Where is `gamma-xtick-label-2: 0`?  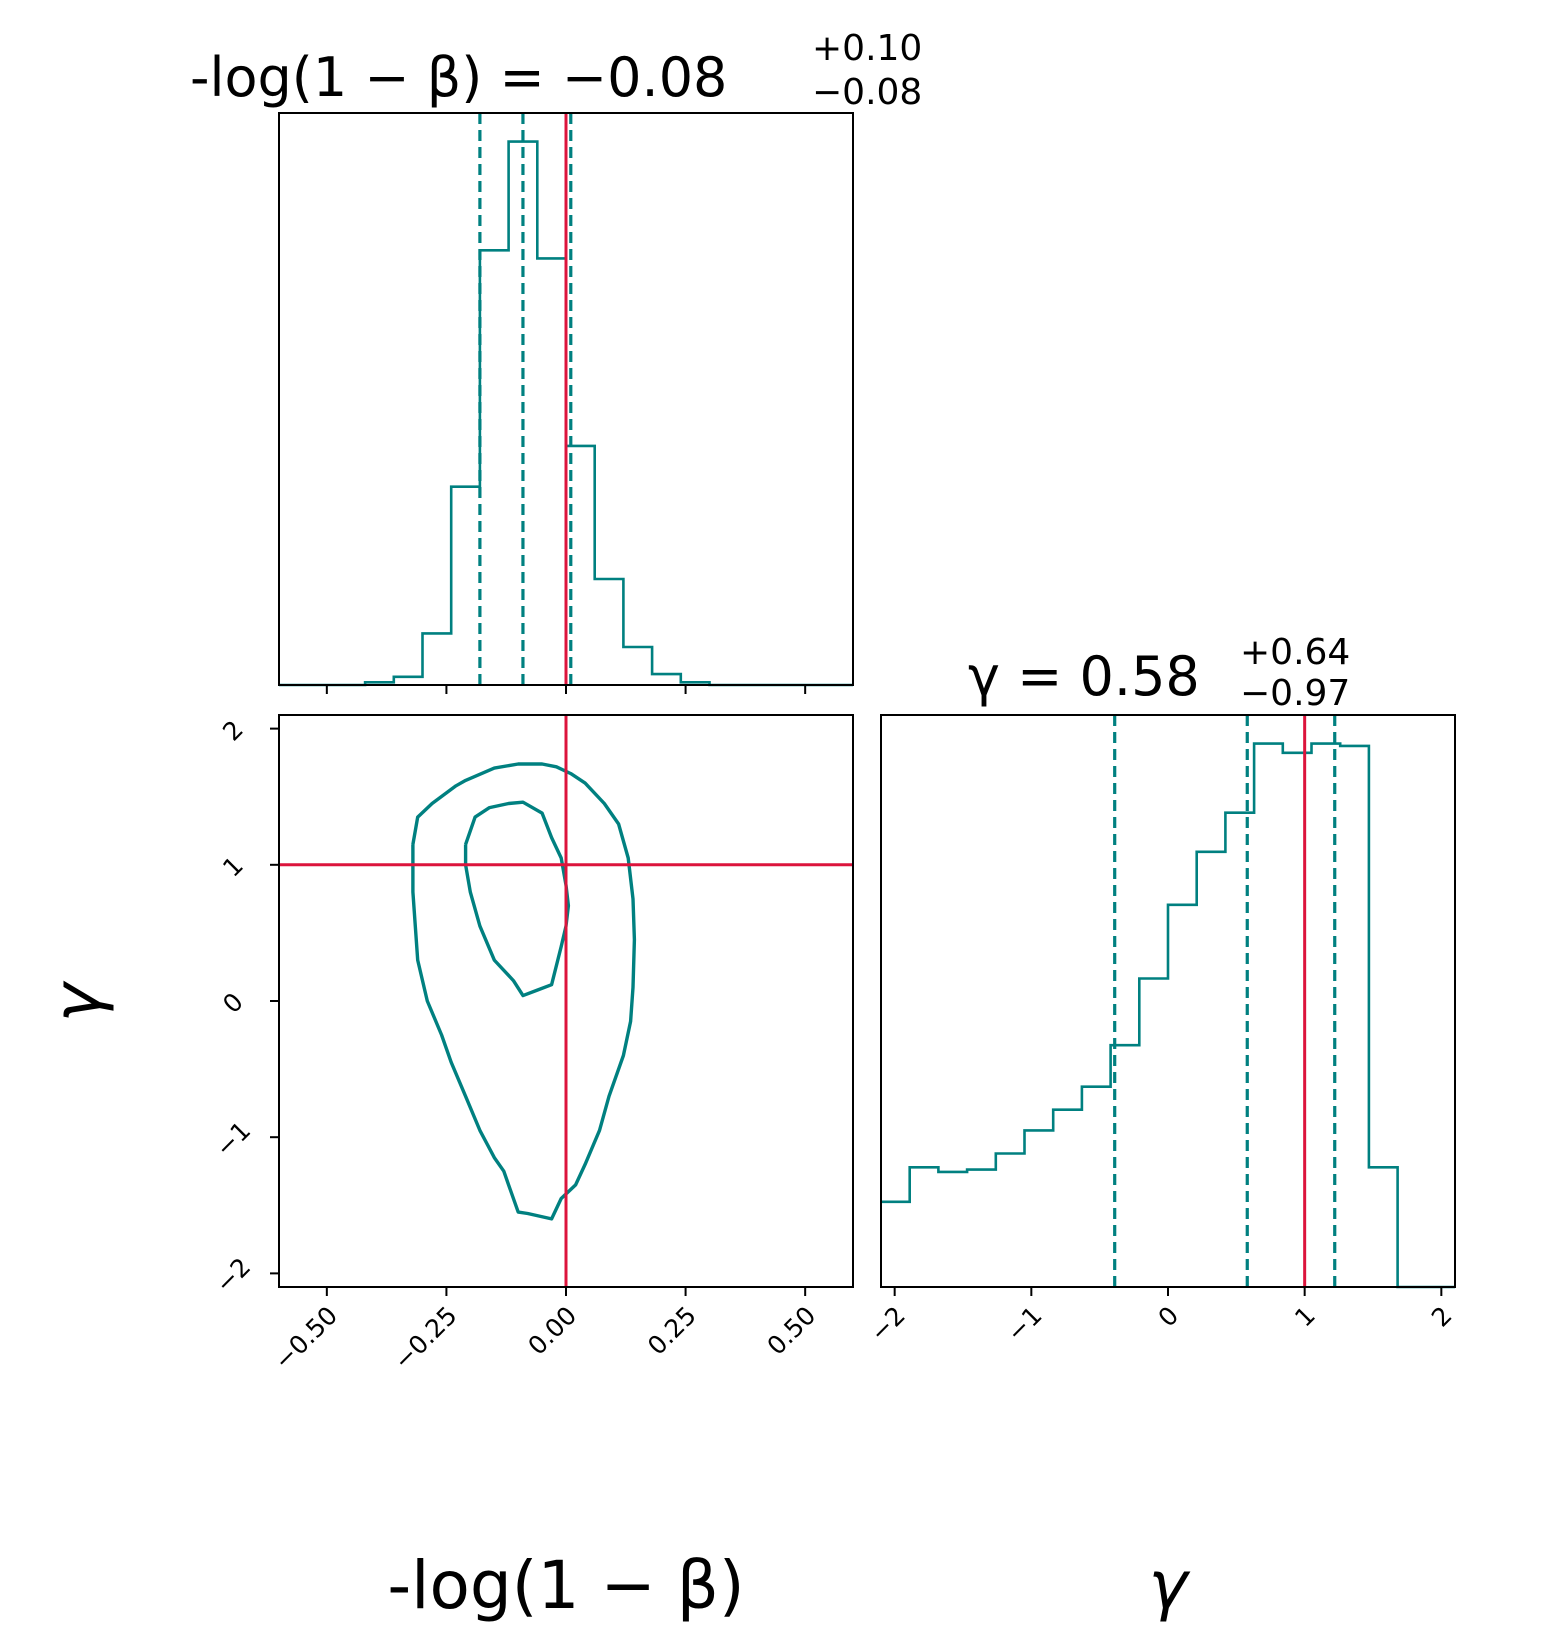
gamma-xtick-label-2: 0 is located at coordinates (1168, 1317).